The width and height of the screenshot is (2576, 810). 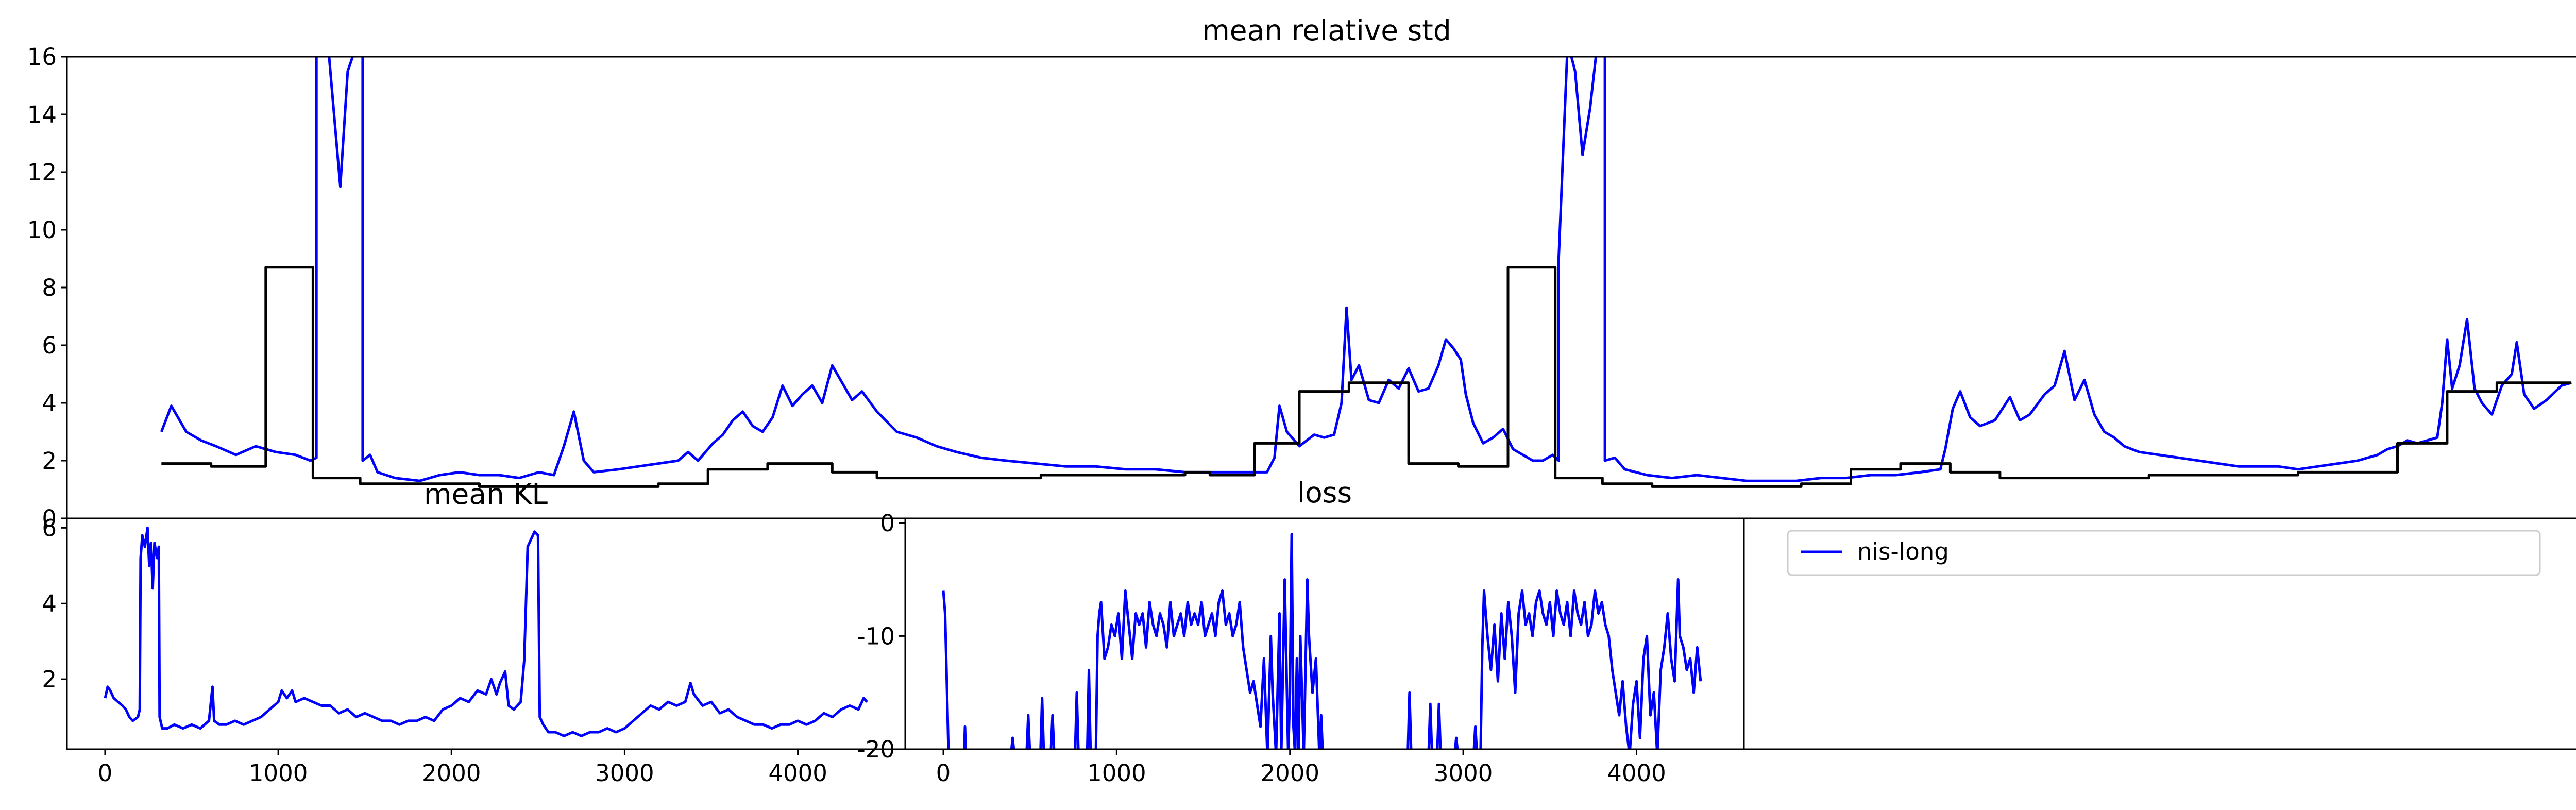 I want to click on panel-mean-kl: mean KL 2 4 6 0 1000 2000 3000 4000, so click(x=474, y=632).